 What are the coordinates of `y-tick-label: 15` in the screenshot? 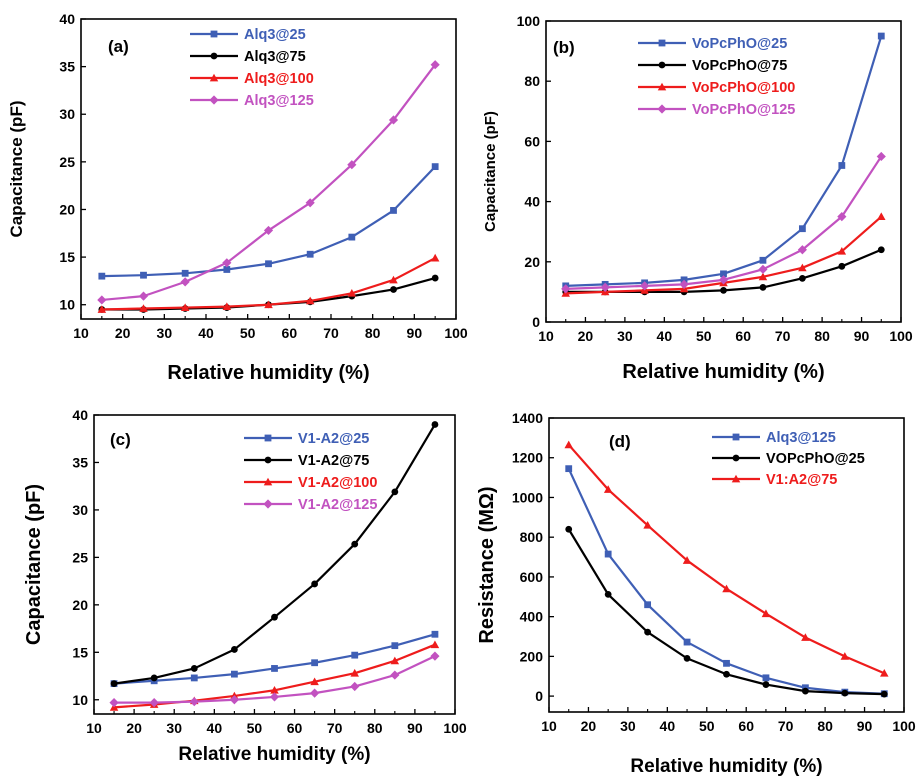 It's located at (80, 652).